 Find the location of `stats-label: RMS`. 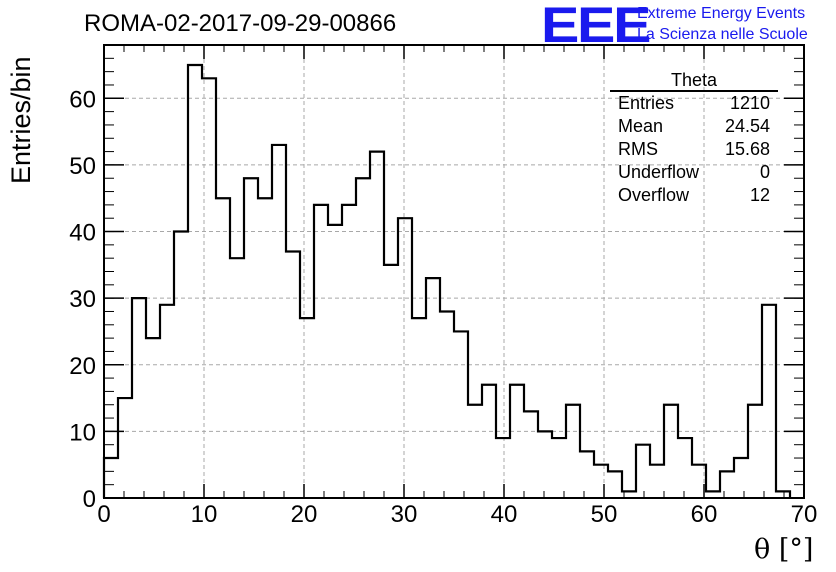

stats-label: RMS is located at coordinates (638, 149).